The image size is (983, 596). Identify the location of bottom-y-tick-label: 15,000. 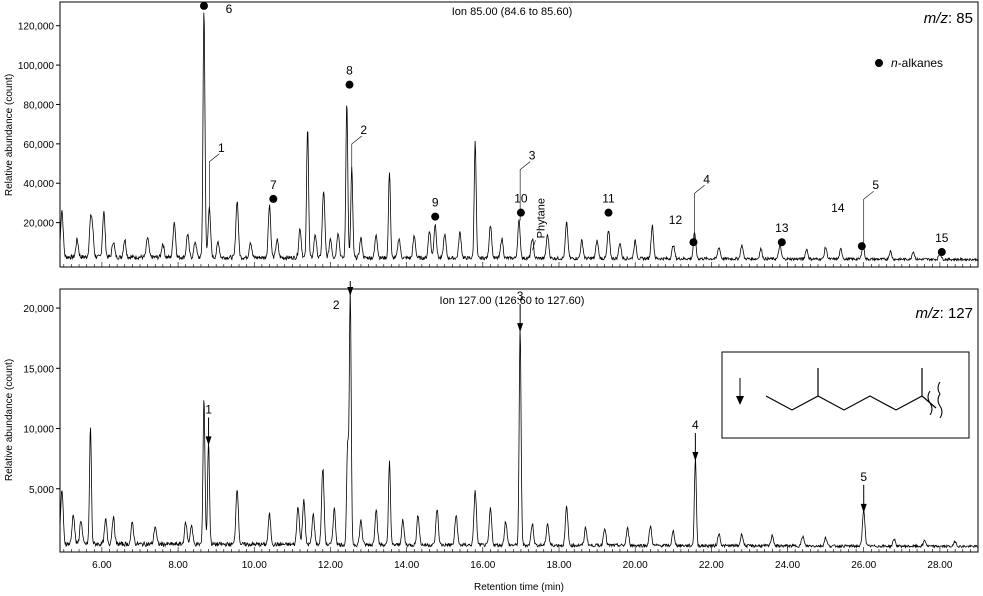
(38, 369).